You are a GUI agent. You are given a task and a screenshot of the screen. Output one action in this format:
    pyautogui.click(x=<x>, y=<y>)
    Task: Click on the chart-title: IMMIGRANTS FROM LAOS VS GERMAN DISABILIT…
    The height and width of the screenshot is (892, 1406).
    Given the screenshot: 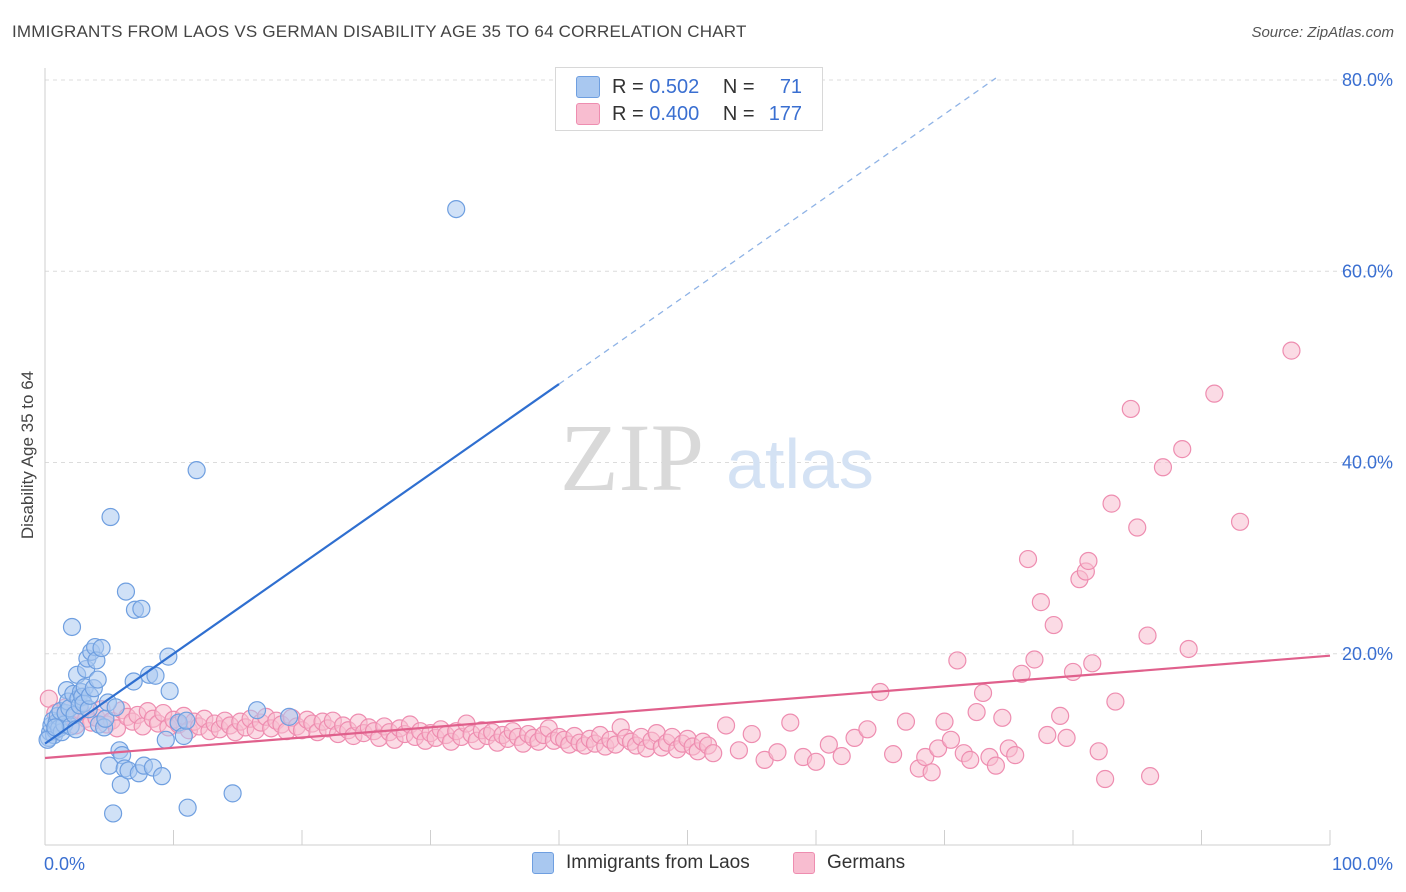 What is the action you would take?
    pyautogui.click(x=379, y=31)
    